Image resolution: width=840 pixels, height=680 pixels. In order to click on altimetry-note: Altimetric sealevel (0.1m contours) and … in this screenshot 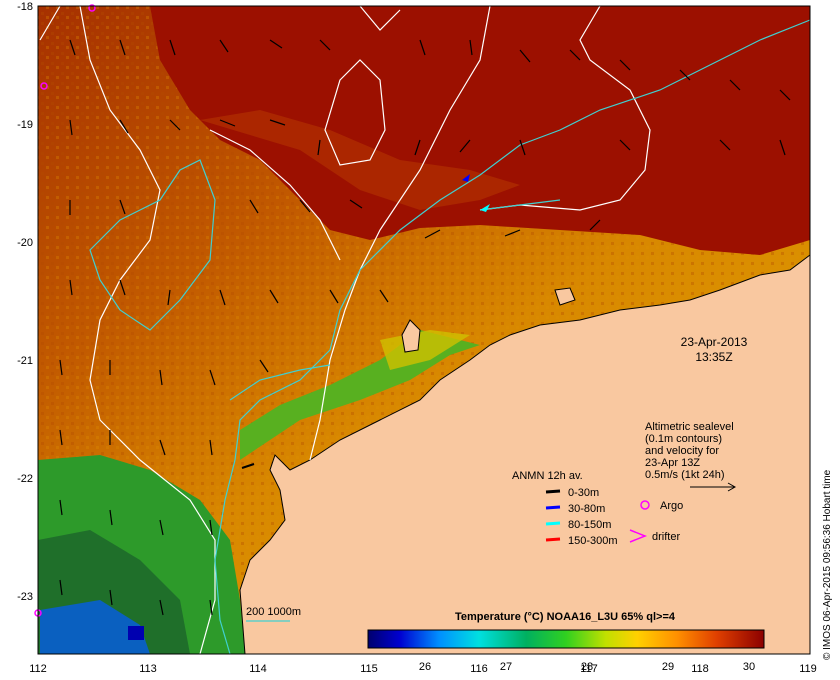, I will do `click(689, 451)`.